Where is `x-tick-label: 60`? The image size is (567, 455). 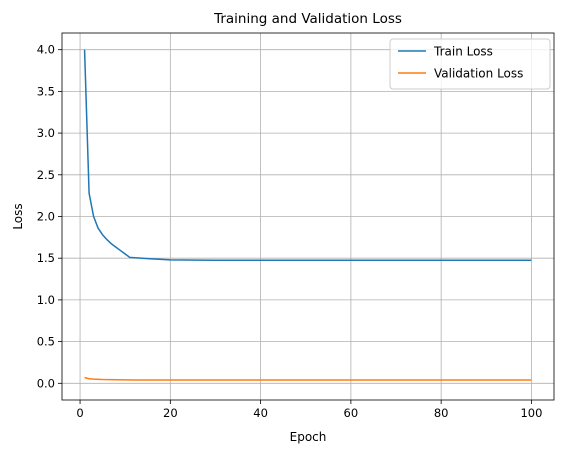
x-tick-label: 60 is located at coordinates (351, 413).